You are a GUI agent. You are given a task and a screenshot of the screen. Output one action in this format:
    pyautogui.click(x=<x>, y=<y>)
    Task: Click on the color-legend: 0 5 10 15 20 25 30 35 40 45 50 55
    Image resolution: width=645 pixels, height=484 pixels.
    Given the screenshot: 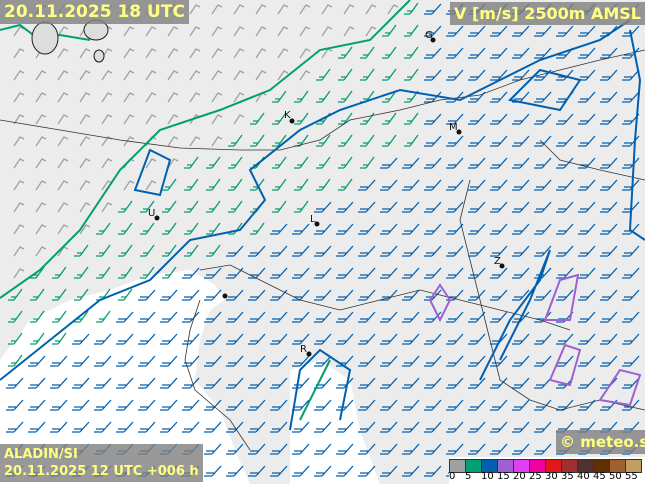 What is the action you would take?
    pyautogui.click(x=547, y=470)
    